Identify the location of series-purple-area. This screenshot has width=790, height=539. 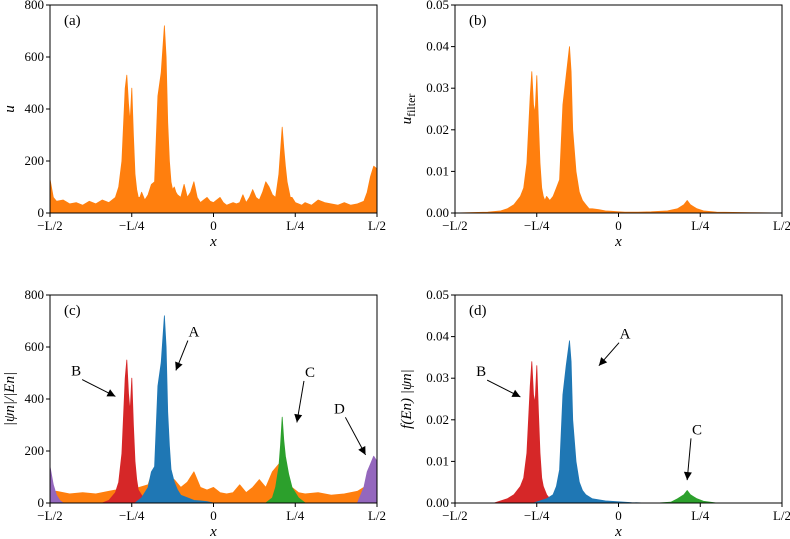
(213, 479).